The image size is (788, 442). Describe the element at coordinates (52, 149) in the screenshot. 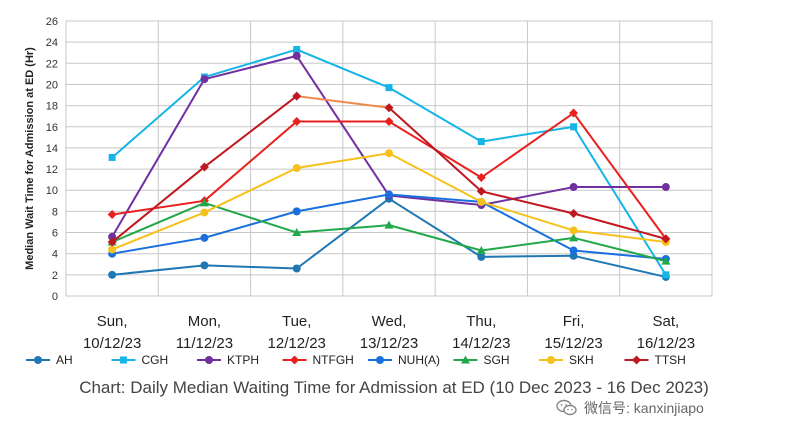

I see `y-tick-label: 14` at that location.